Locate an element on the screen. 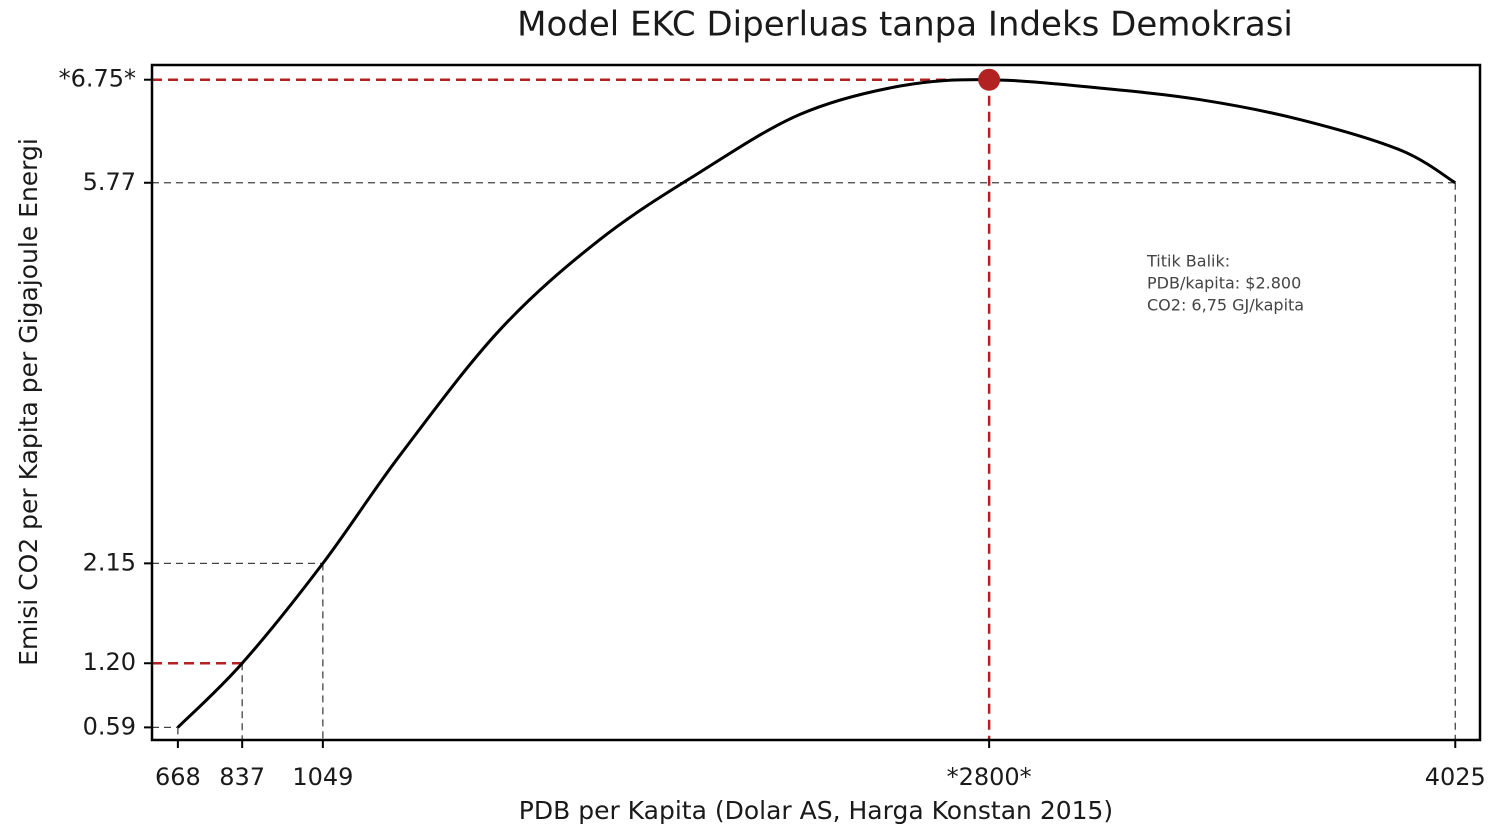 This screenshot has width=1491, height=829. x-tick-label: 837 is located at coordinates (242, 777).